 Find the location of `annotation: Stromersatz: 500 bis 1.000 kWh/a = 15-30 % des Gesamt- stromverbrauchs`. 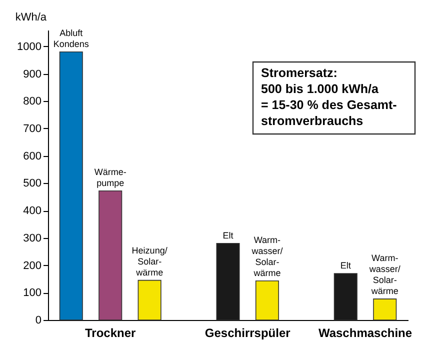

annotation: Stromersatz: 500 bis 1.000 kWh/a = 15-30 % des Gesamt- stromverbrauchs is located at coordinates (329, 97).